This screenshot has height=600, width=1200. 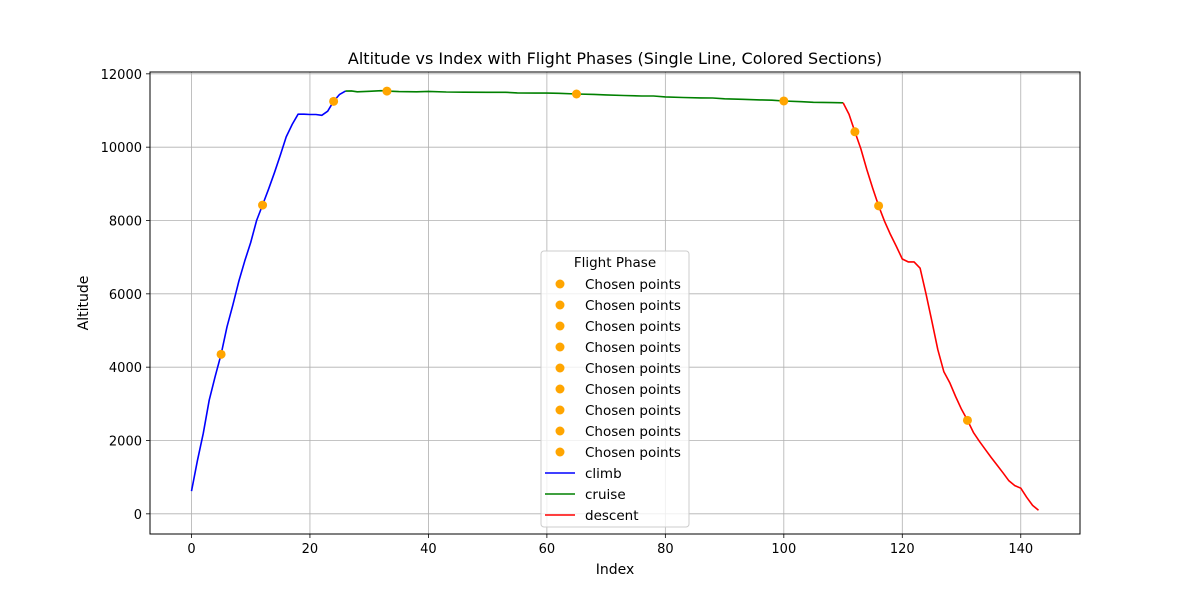 I want to click on y-tick-label: 4000, so click(x=125, y=368).